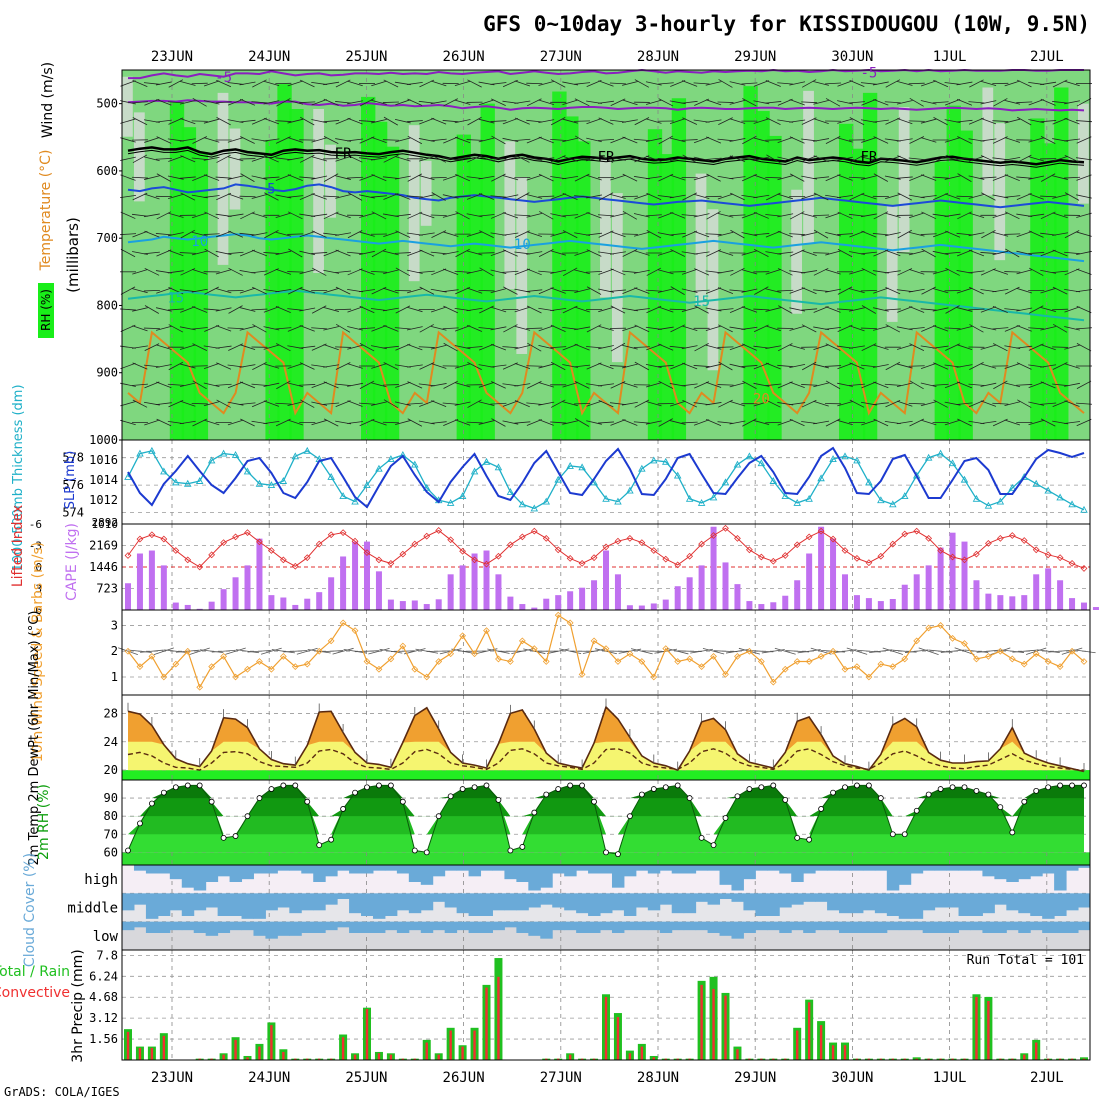  I want to click on cloud-bar-low, so click(1024, 927).